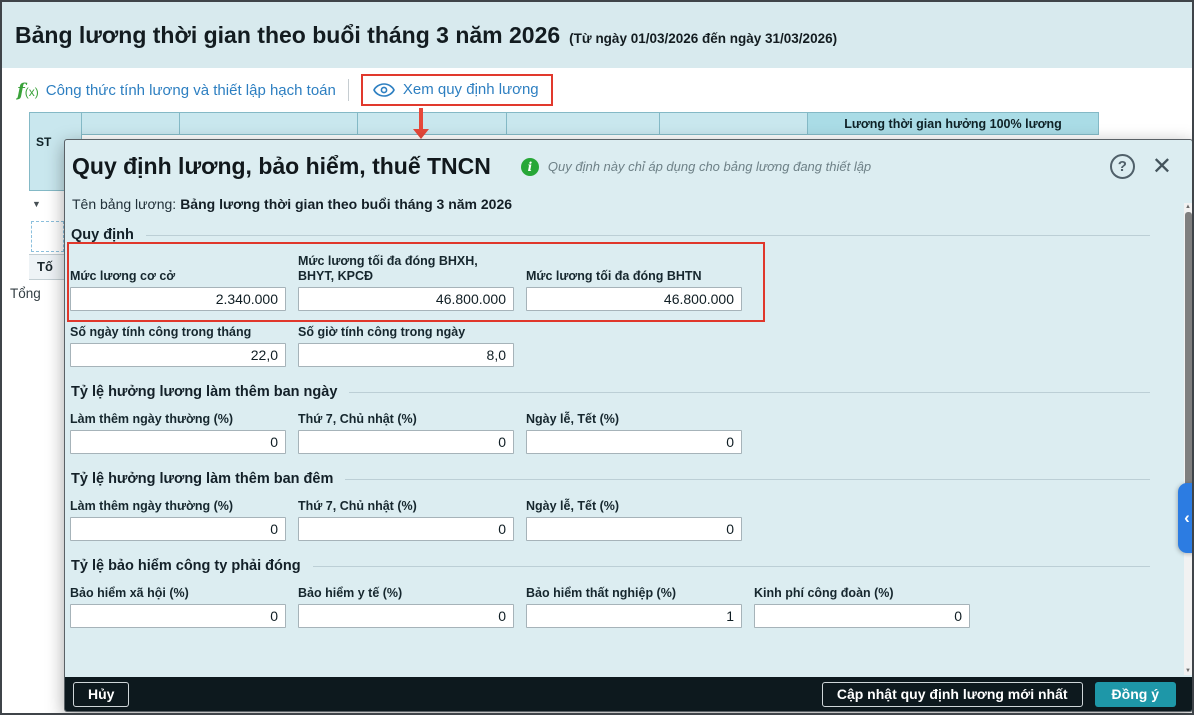 The width and height of the screenshot is (1194, 715). What do you see at coordinates (421, 123) in the screenshot?
I see `annotation-arrow-icon` at bounding box center [421, 123].